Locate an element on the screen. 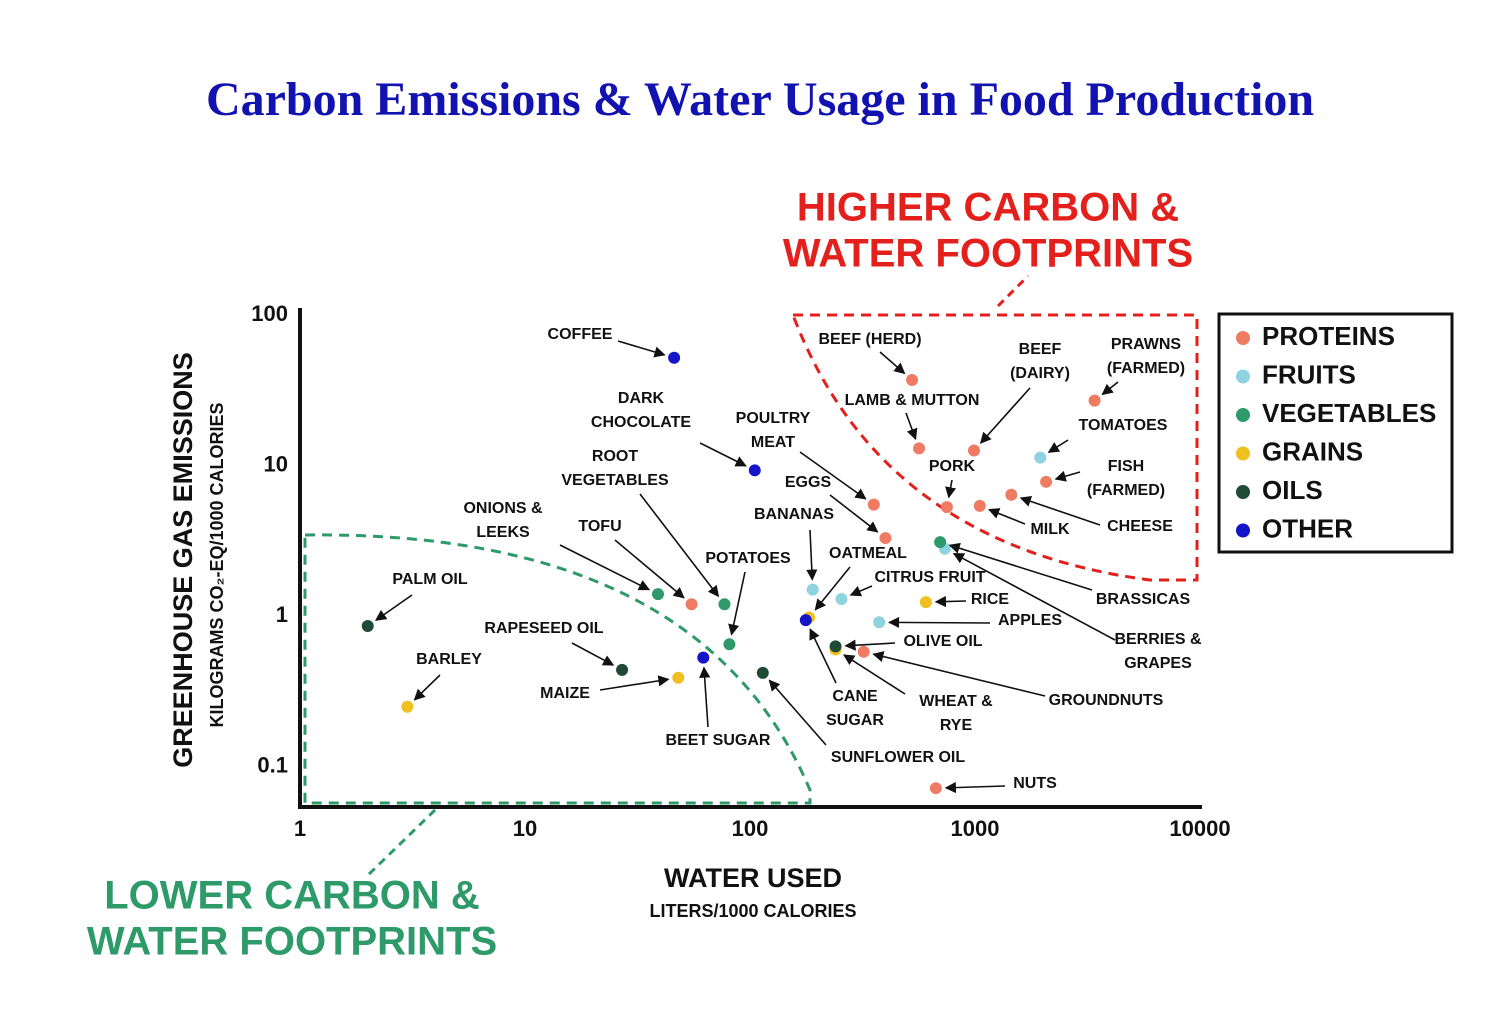 This screenshot has height=1031, width=1500. point-label: LAMB & MUTTON is located at coordinates (912, 400).